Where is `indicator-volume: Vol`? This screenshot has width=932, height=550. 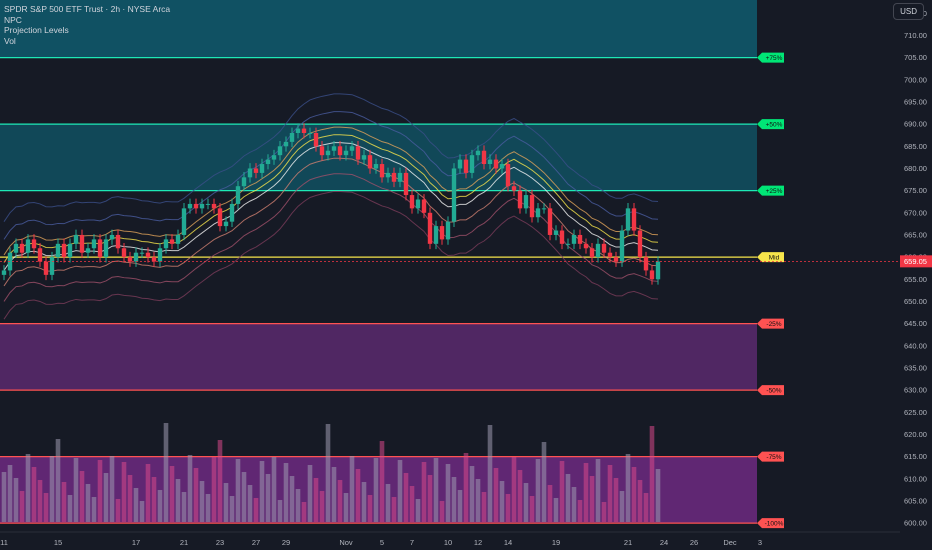
indicator-volume: Vol is located at coordinates (10, 40).